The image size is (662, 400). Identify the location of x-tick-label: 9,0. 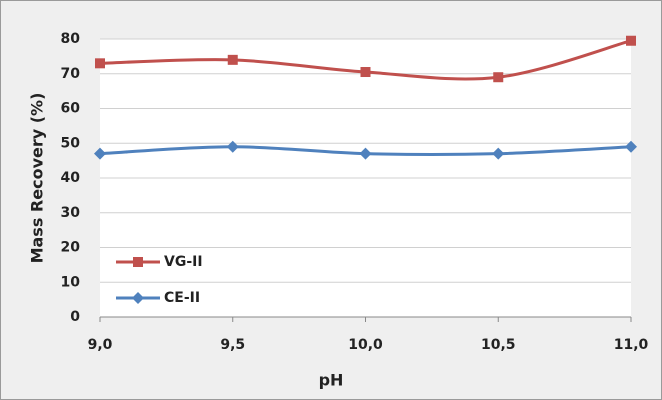
(100, 345).